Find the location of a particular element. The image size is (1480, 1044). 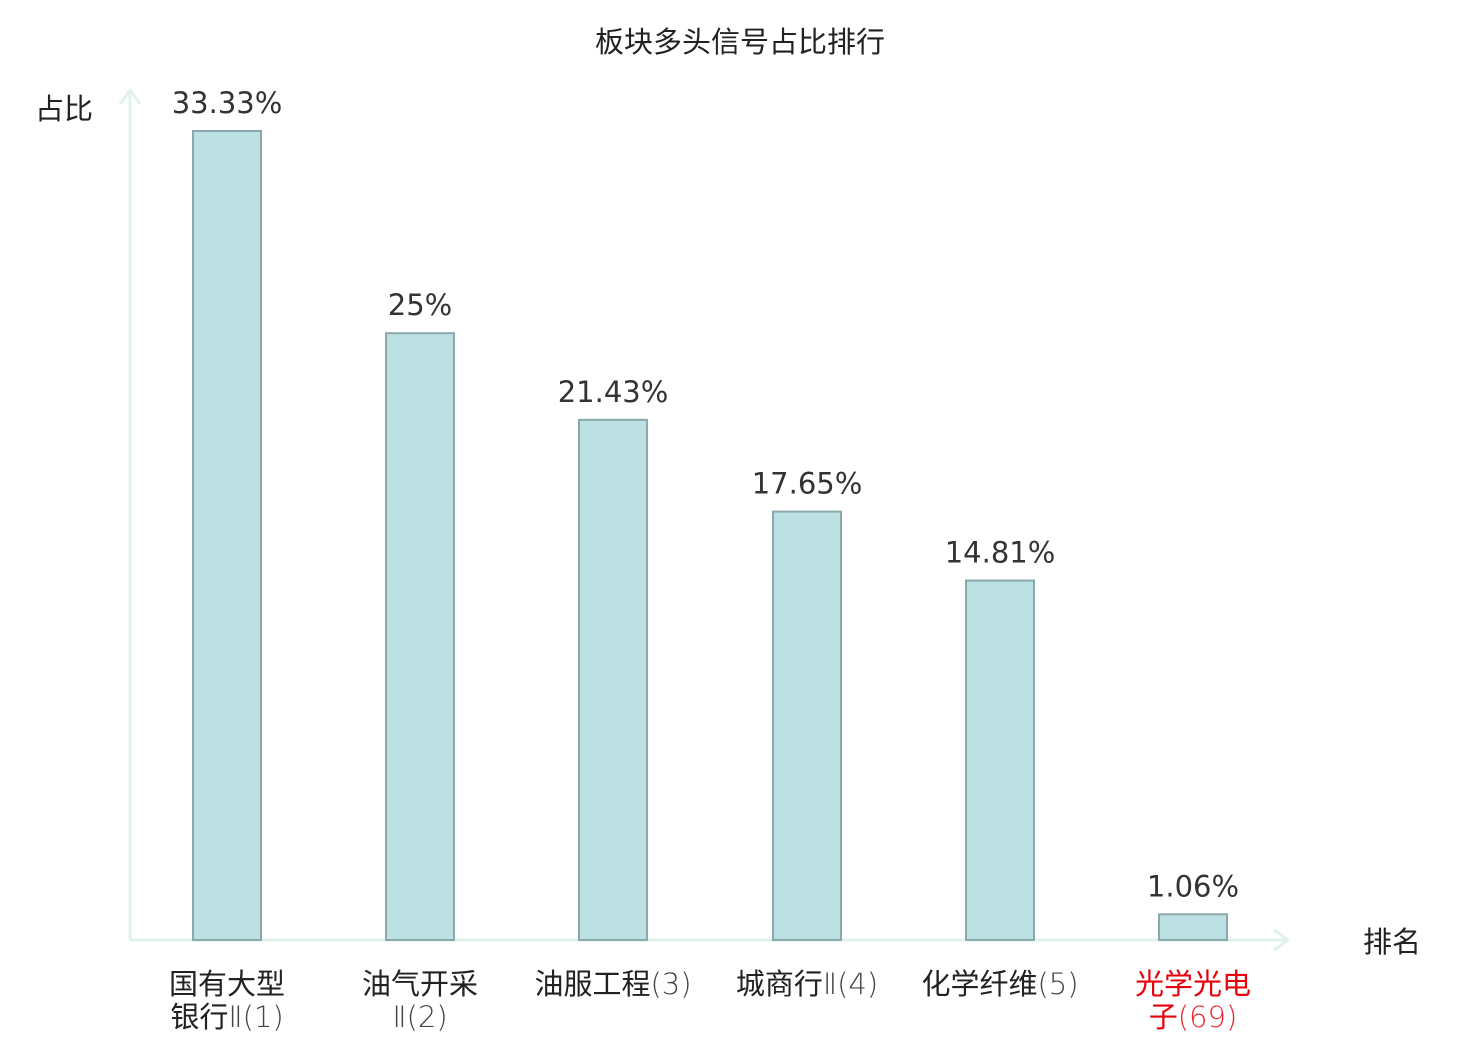

category-label-6-line-1: 光学光电 is located at coordinates (1193, 984).